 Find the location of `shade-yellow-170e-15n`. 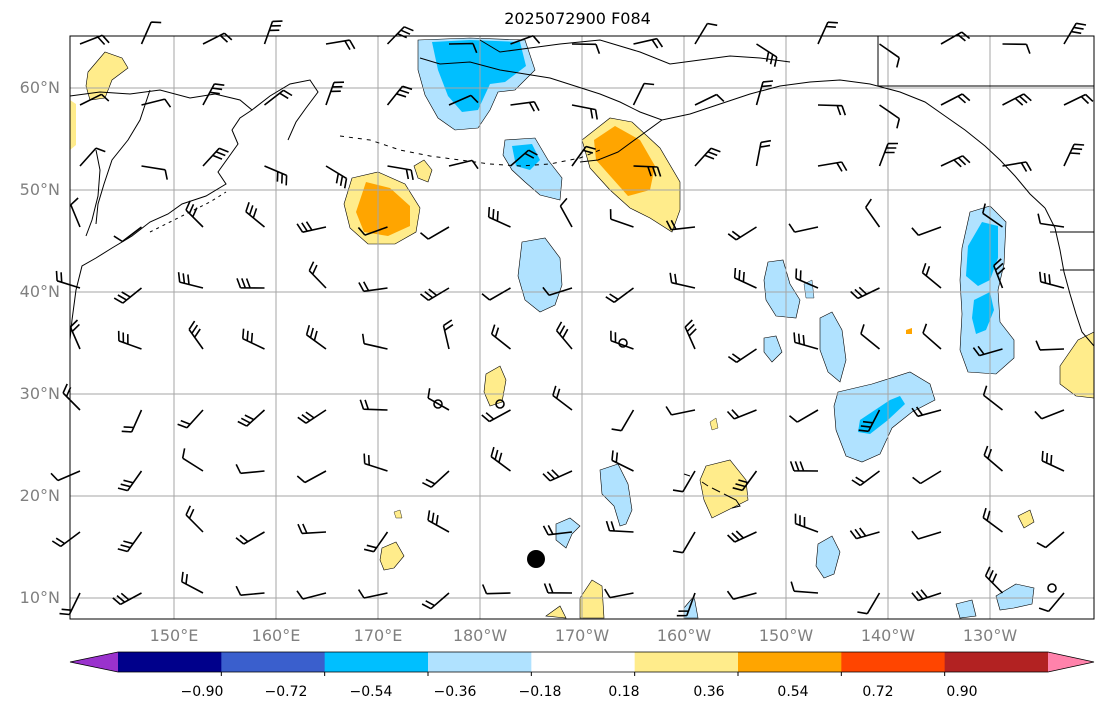

shade-yellow-170e-15n is located at coordinates (392, 556).